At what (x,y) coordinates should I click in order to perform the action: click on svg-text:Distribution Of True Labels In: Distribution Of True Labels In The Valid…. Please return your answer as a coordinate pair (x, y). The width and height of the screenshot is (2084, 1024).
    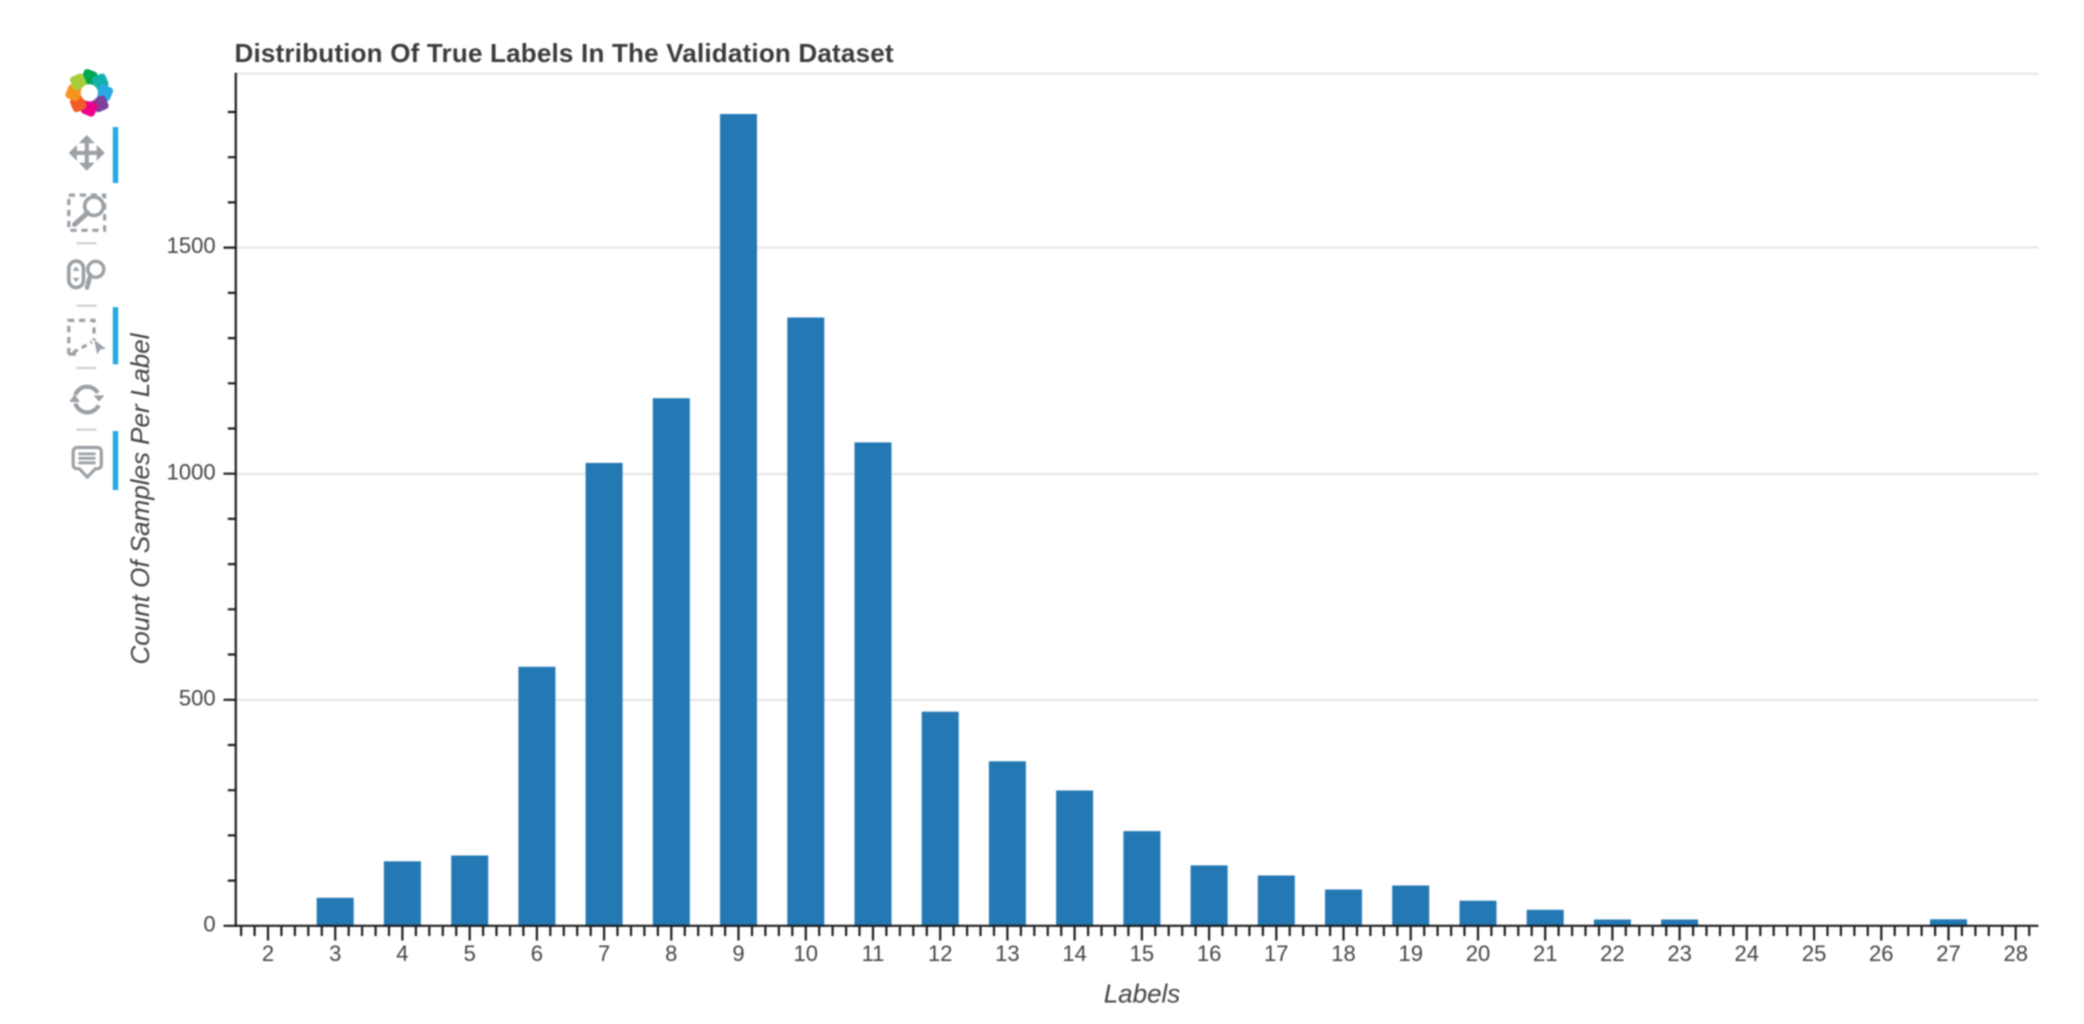
    Looking at the image, I should click on (564, 53).